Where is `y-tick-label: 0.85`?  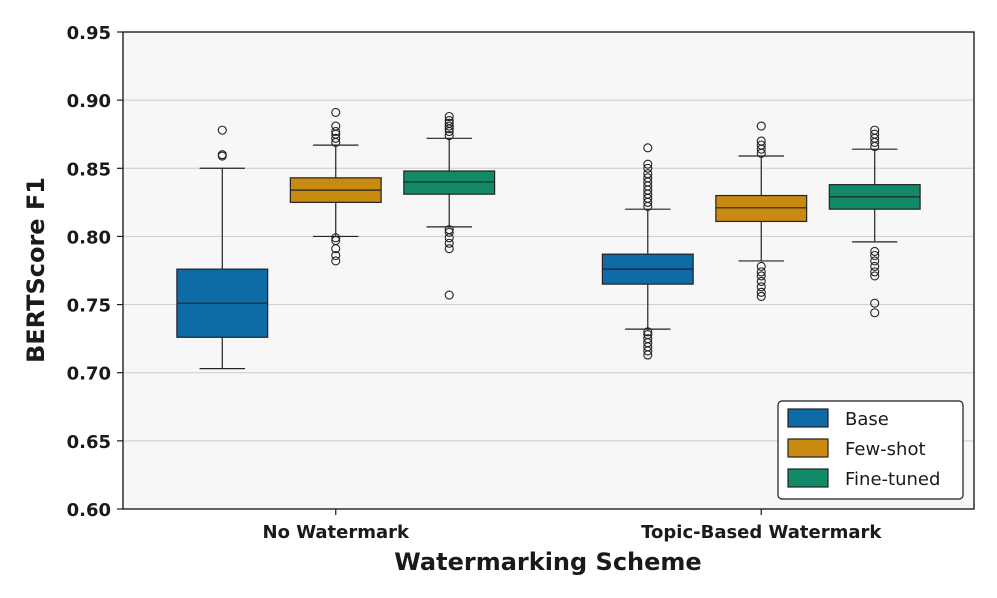
y-tick-label: 0.85 is located at coordinates (89, 169).